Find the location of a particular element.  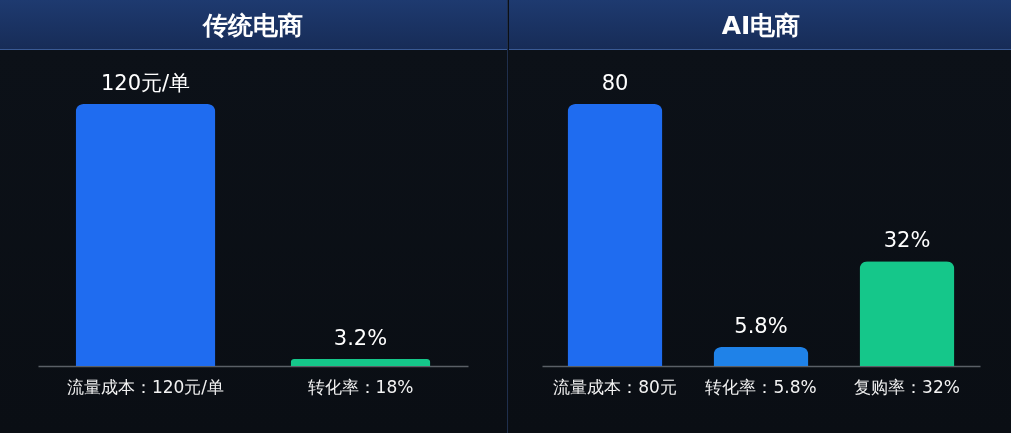

x-tick-label: 转化率：5.8% is located at coordinates (761, 386).